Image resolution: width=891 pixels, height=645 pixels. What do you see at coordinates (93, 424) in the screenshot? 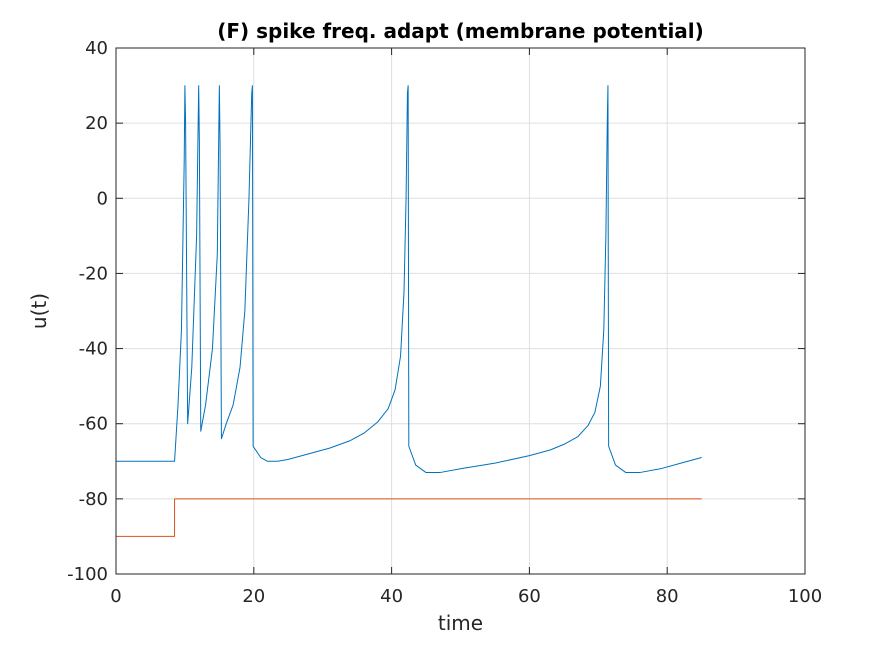
I see `y-tick-label: -60` at bounding box center [93, 424].